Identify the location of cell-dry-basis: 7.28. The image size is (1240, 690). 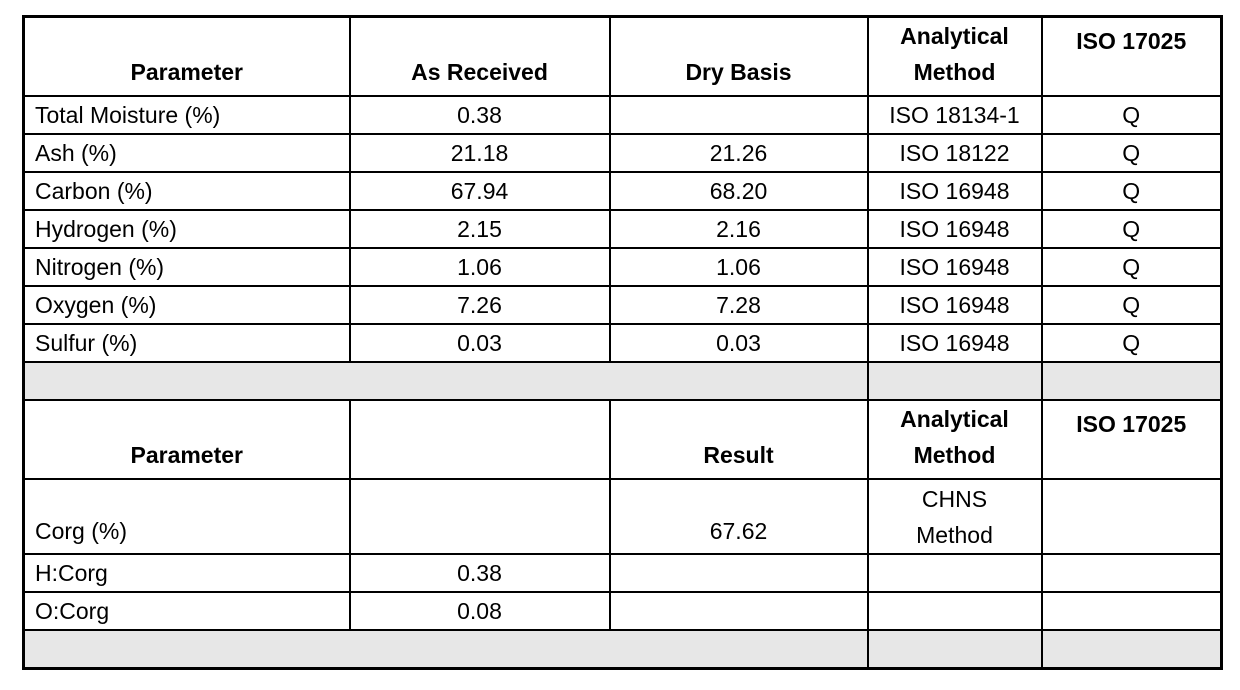
(738, 305).